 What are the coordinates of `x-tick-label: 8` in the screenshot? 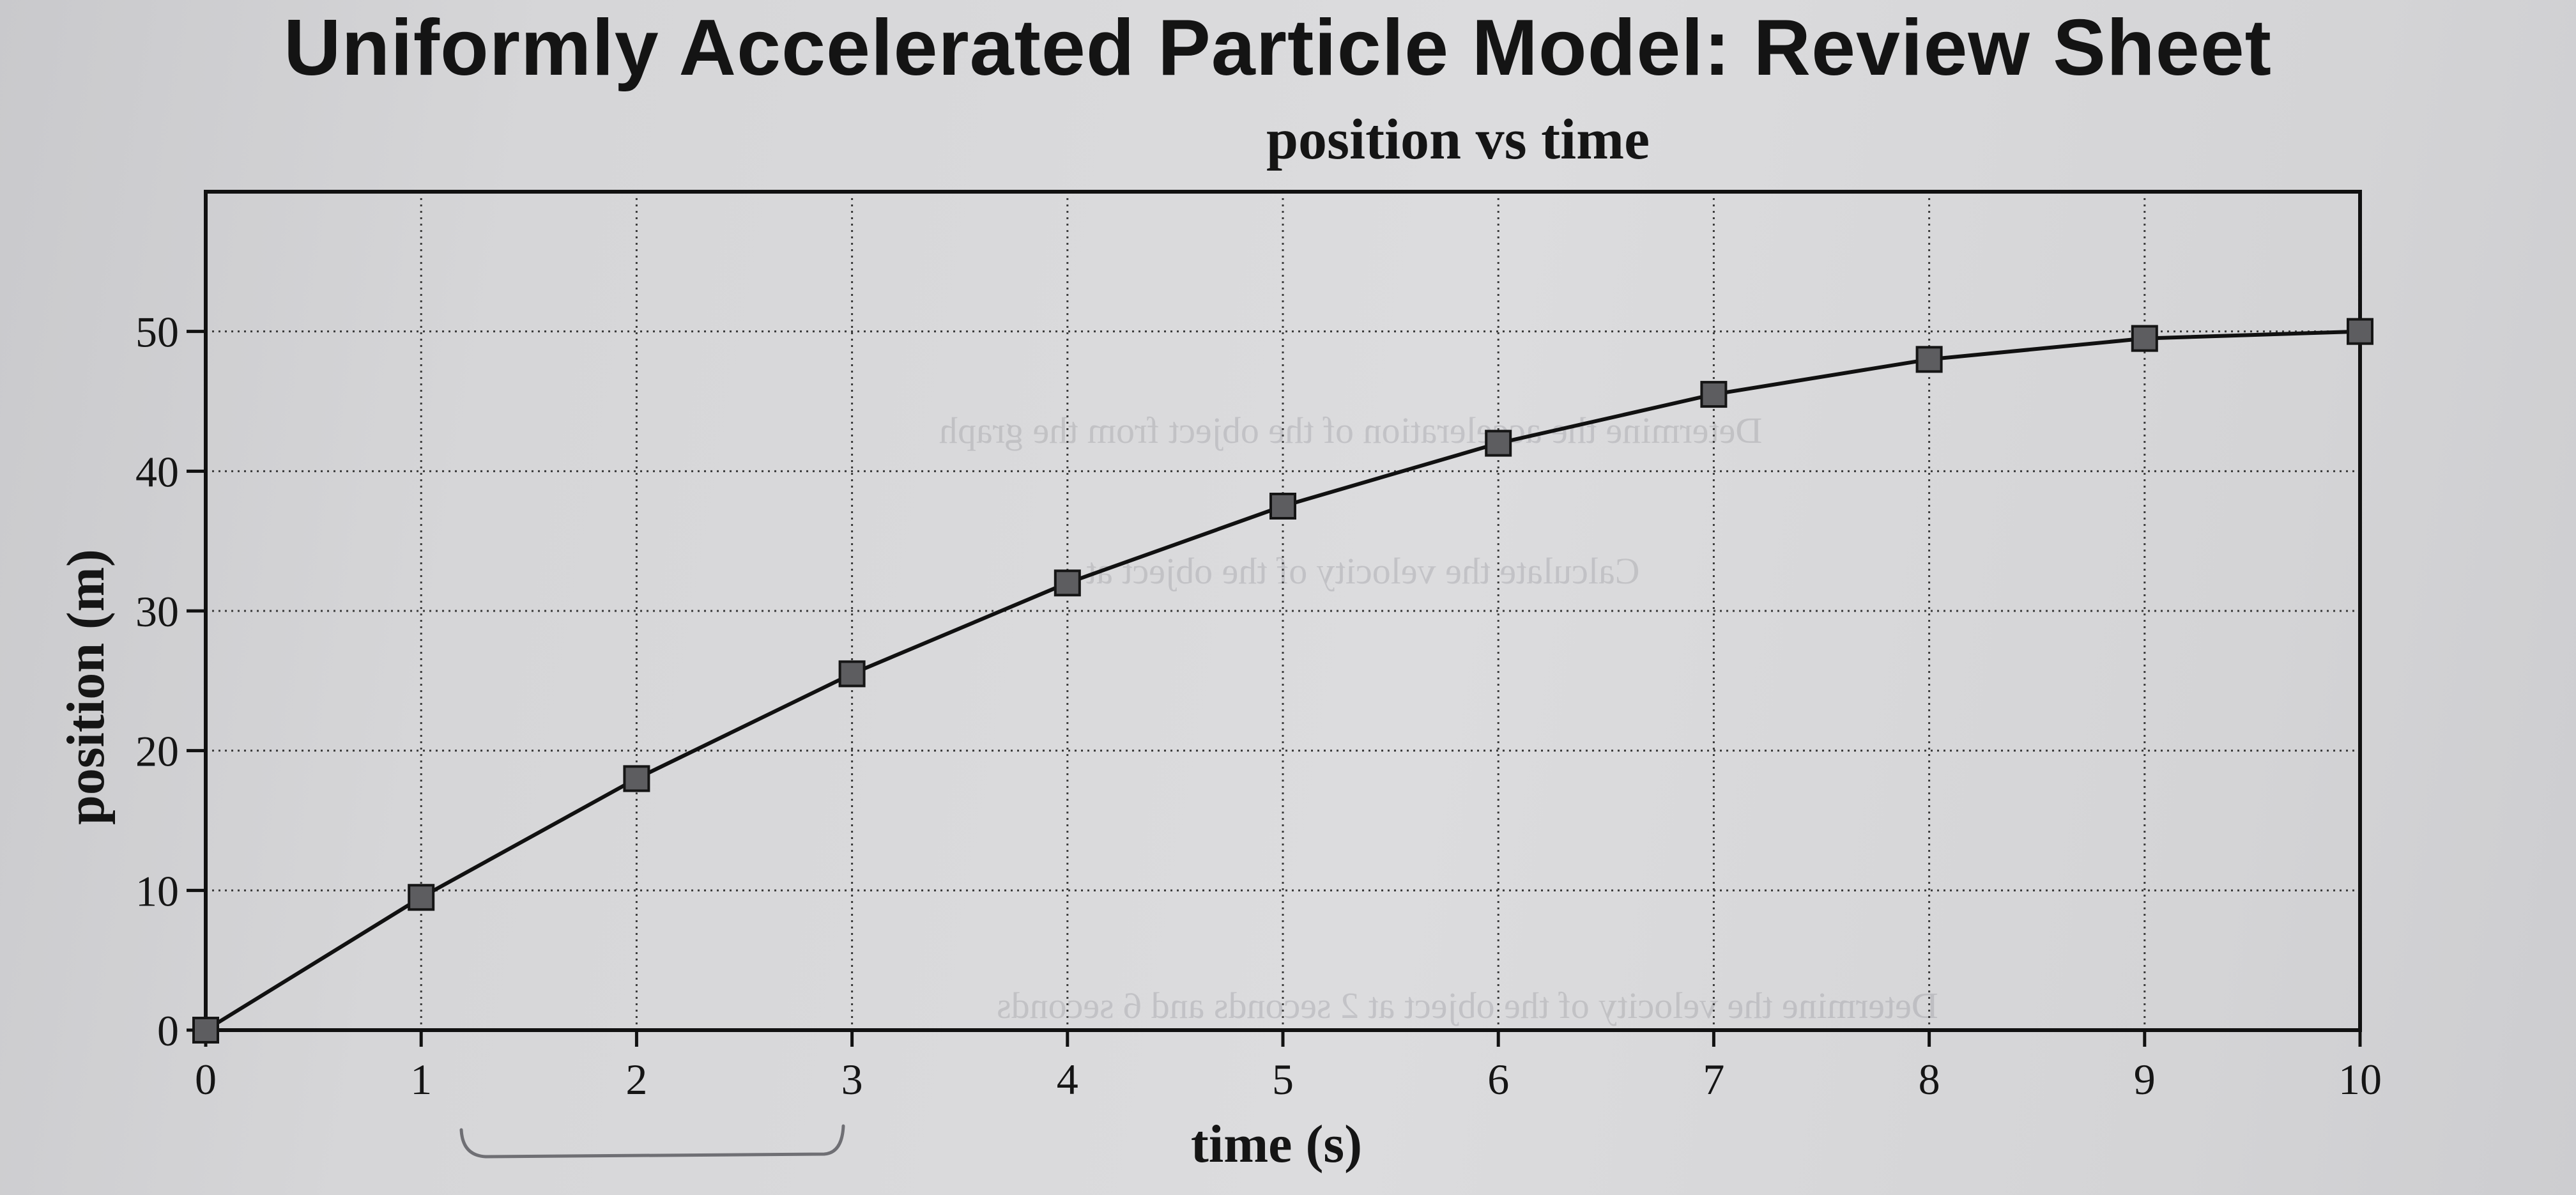 It's located at (1929, 1079).